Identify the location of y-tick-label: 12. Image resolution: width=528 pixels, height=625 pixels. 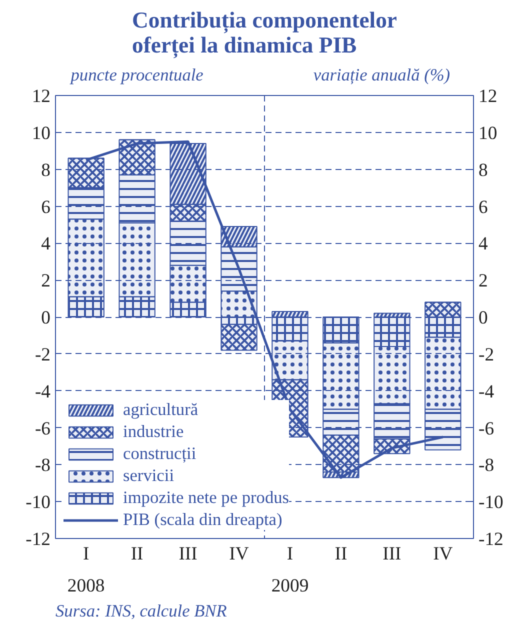
(41, 96).